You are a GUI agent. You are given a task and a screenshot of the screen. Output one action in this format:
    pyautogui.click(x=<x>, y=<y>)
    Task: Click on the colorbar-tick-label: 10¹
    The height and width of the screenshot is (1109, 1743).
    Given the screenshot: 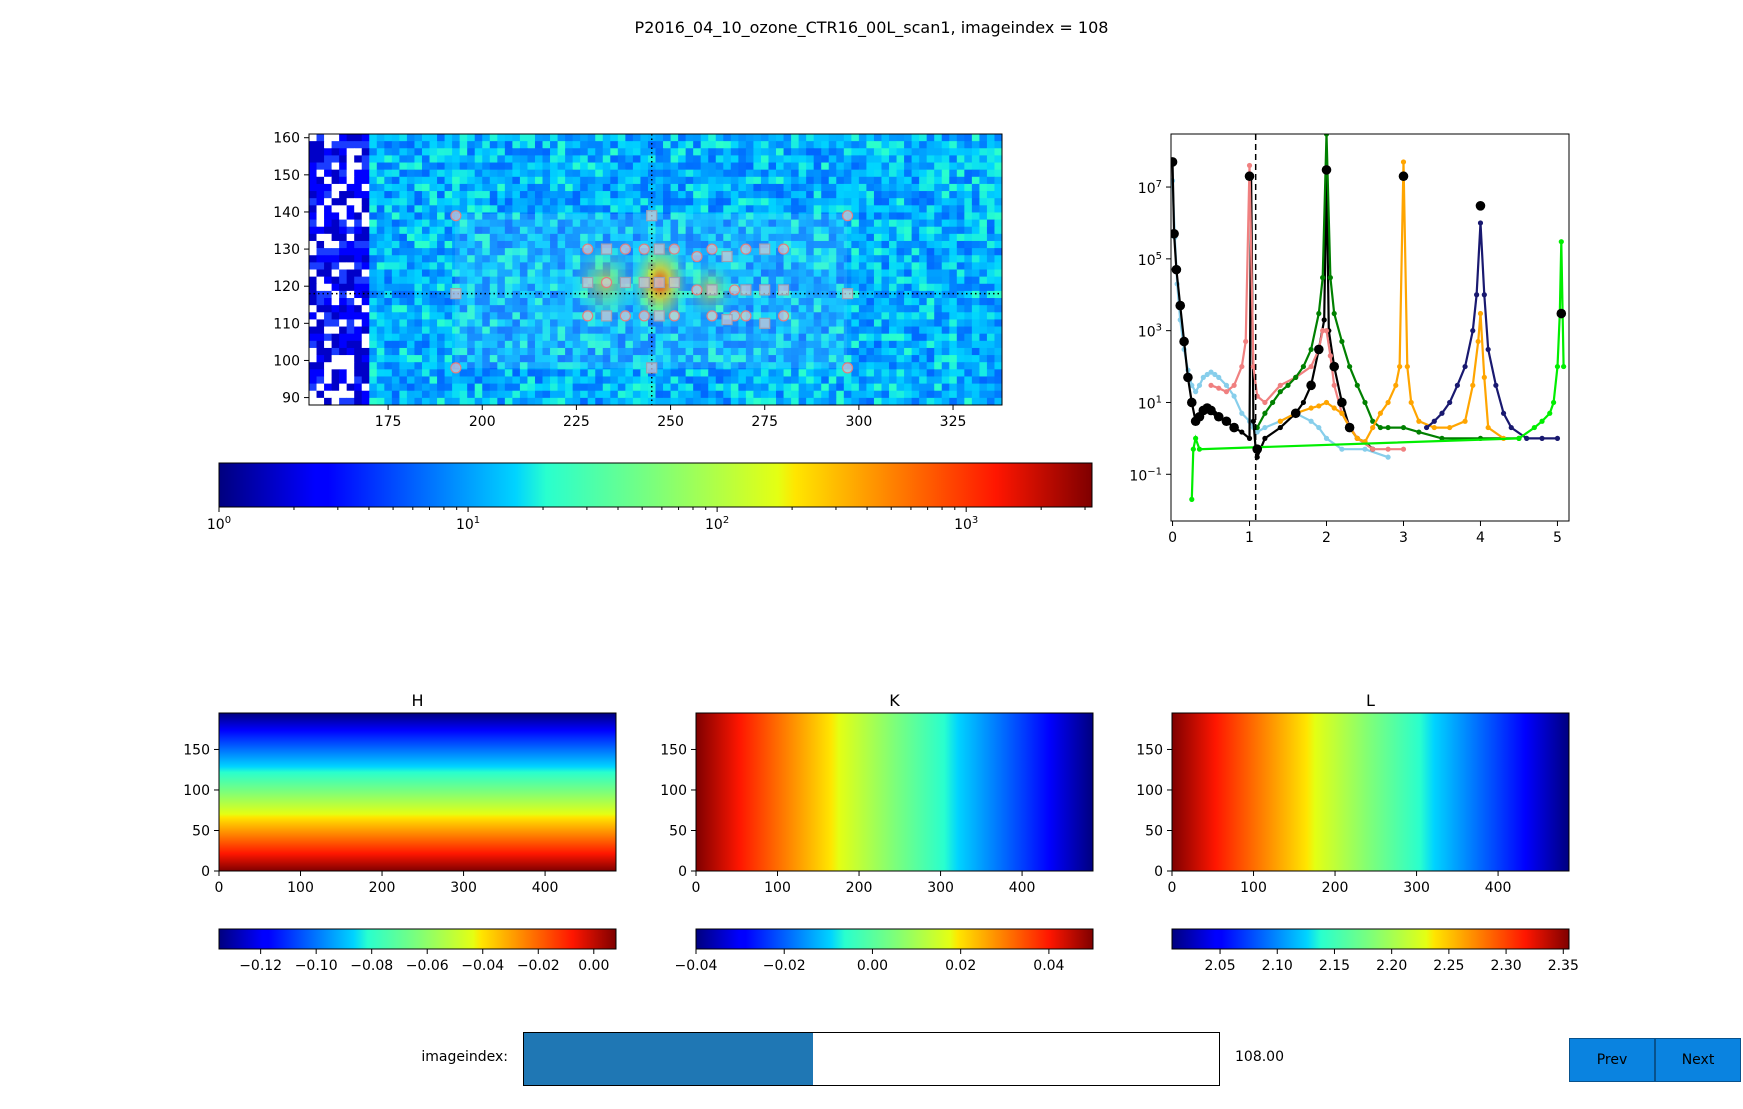 What is the action you would take?
    pyautogui.click(x=468, y=524)
    